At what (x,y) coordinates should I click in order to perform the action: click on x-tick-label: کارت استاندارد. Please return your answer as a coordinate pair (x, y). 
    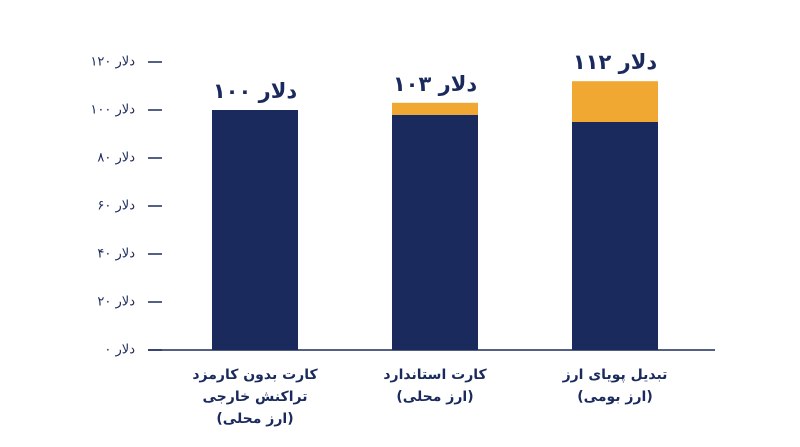
    Looking at the image, I should click on (435, 375).